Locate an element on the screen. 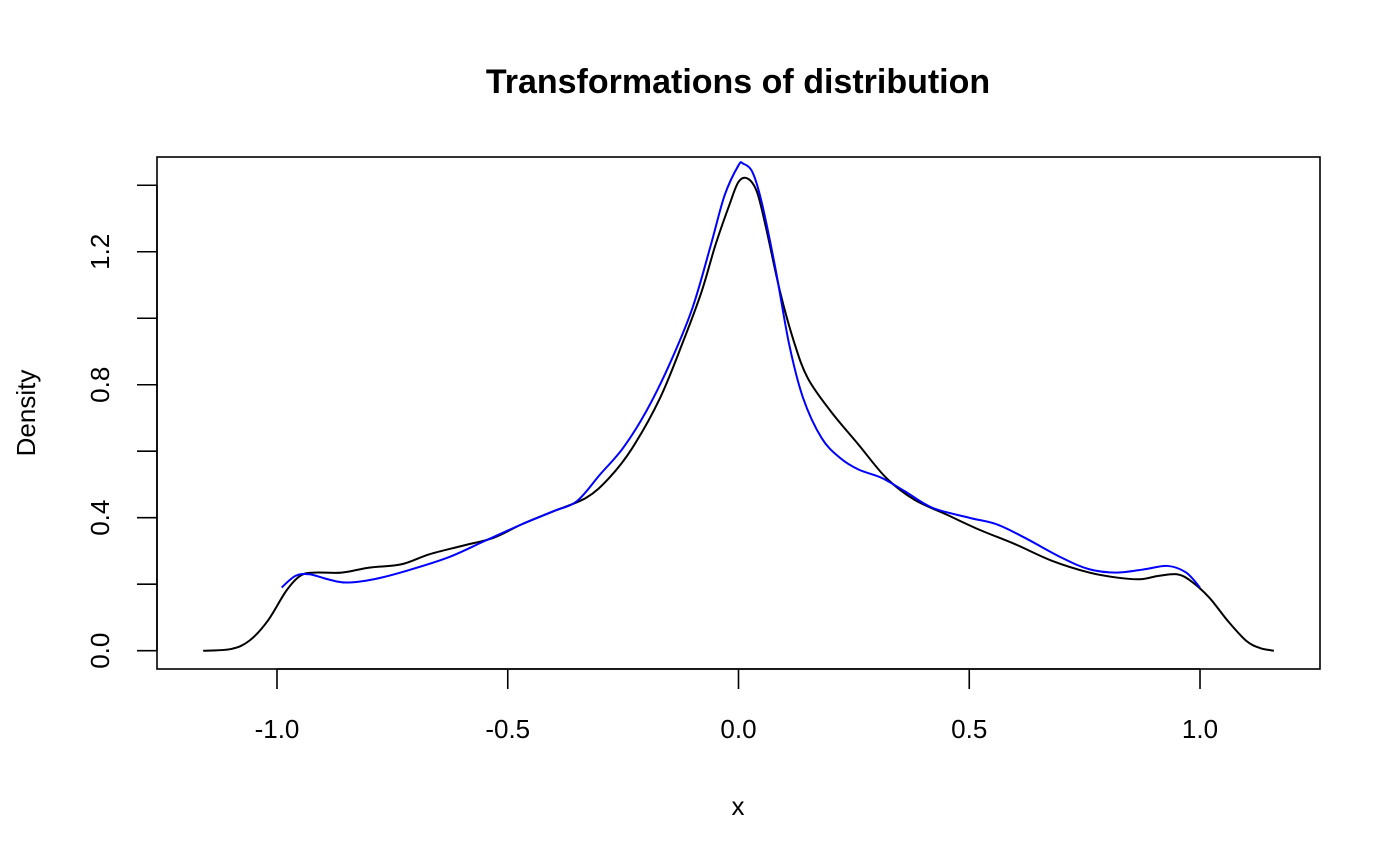 The width and height of the screenshot is (1400, 865). x-tick-label: 0.5 is located at coordinates (969, 729).